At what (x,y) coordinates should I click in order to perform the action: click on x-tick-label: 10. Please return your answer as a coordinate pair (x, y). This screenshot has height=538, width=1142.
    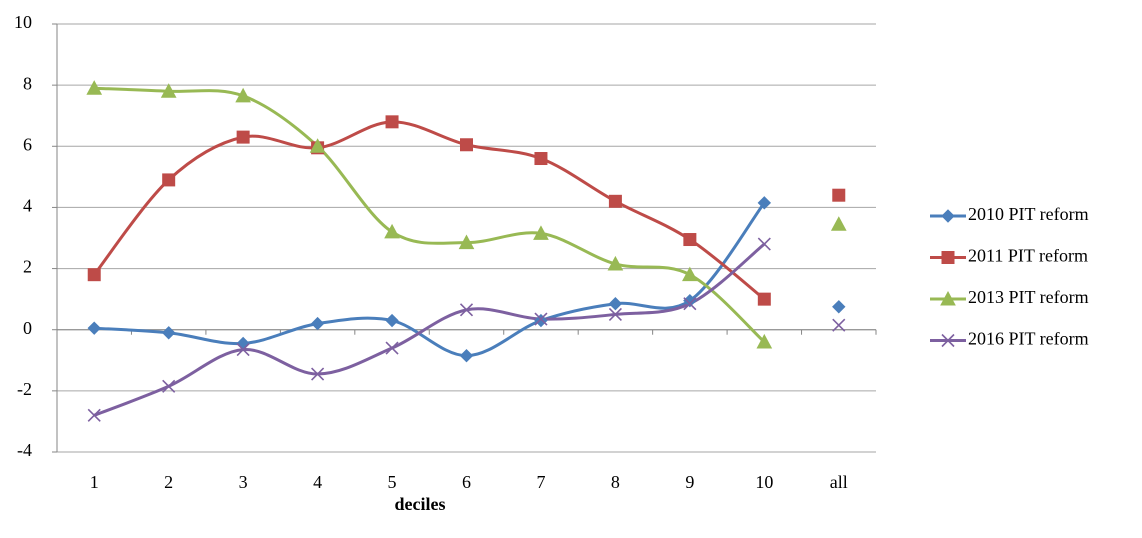
    Looking at the image, I should click on (764, 482).